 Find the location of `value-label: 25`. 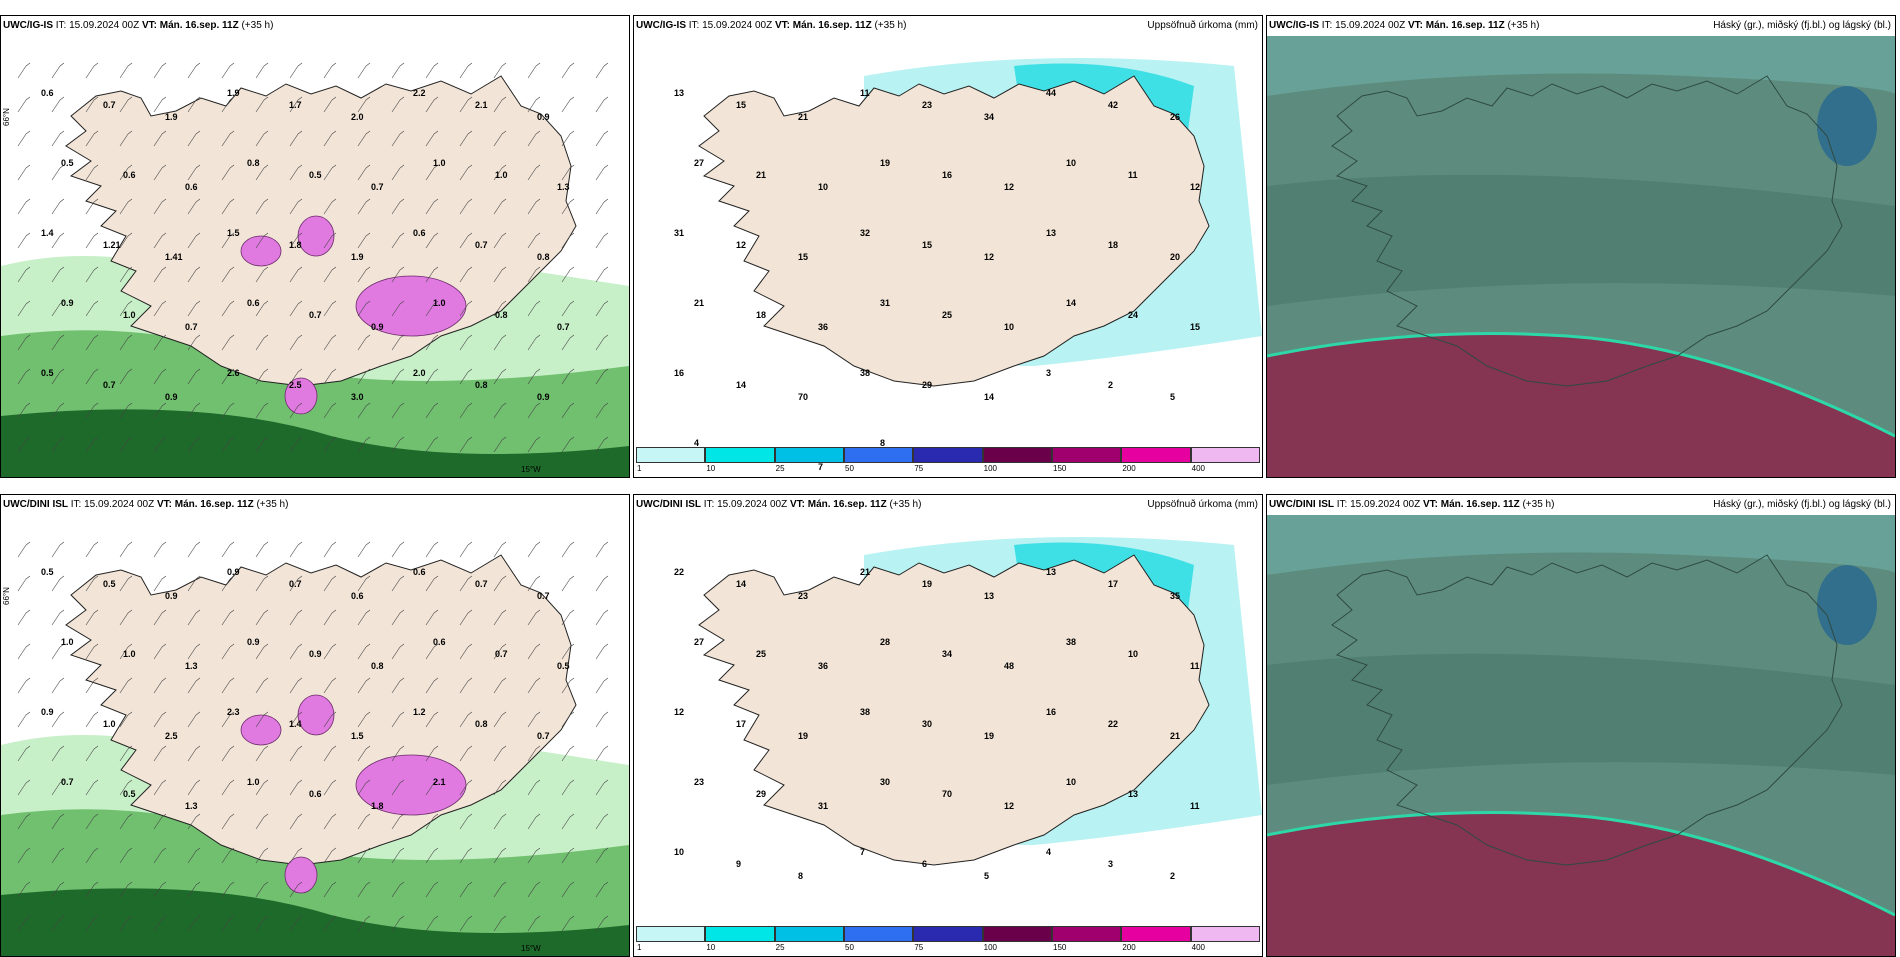

value-label: 25 is located at coordinates (947, 315).